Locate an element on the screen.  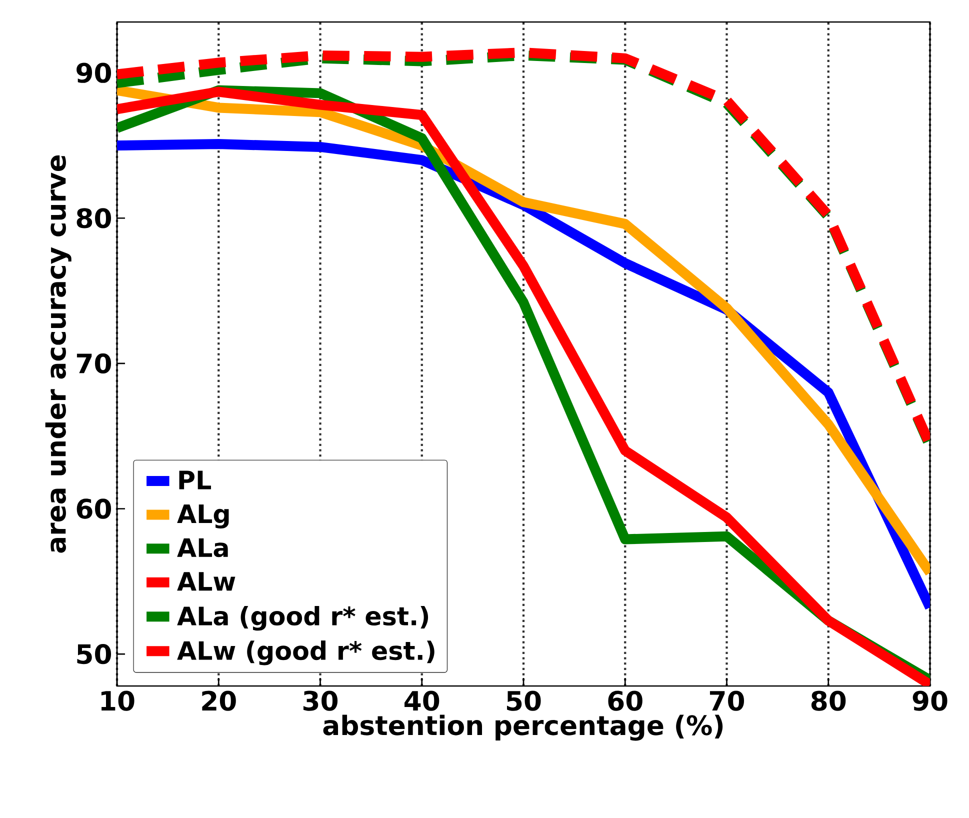
y-tick-label: 90 is located at coordinates (94, 72).